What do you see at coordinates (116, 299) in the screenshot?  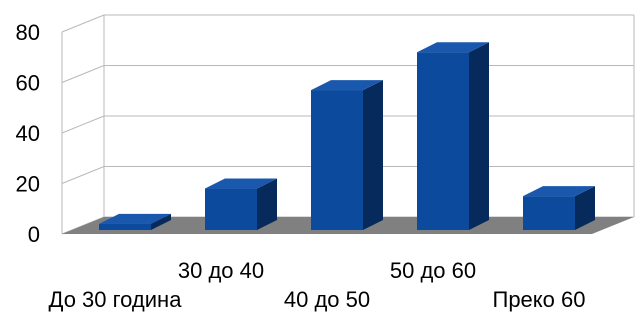 I see `x-category-label: До 30 година` at bounding box center [116, 299].